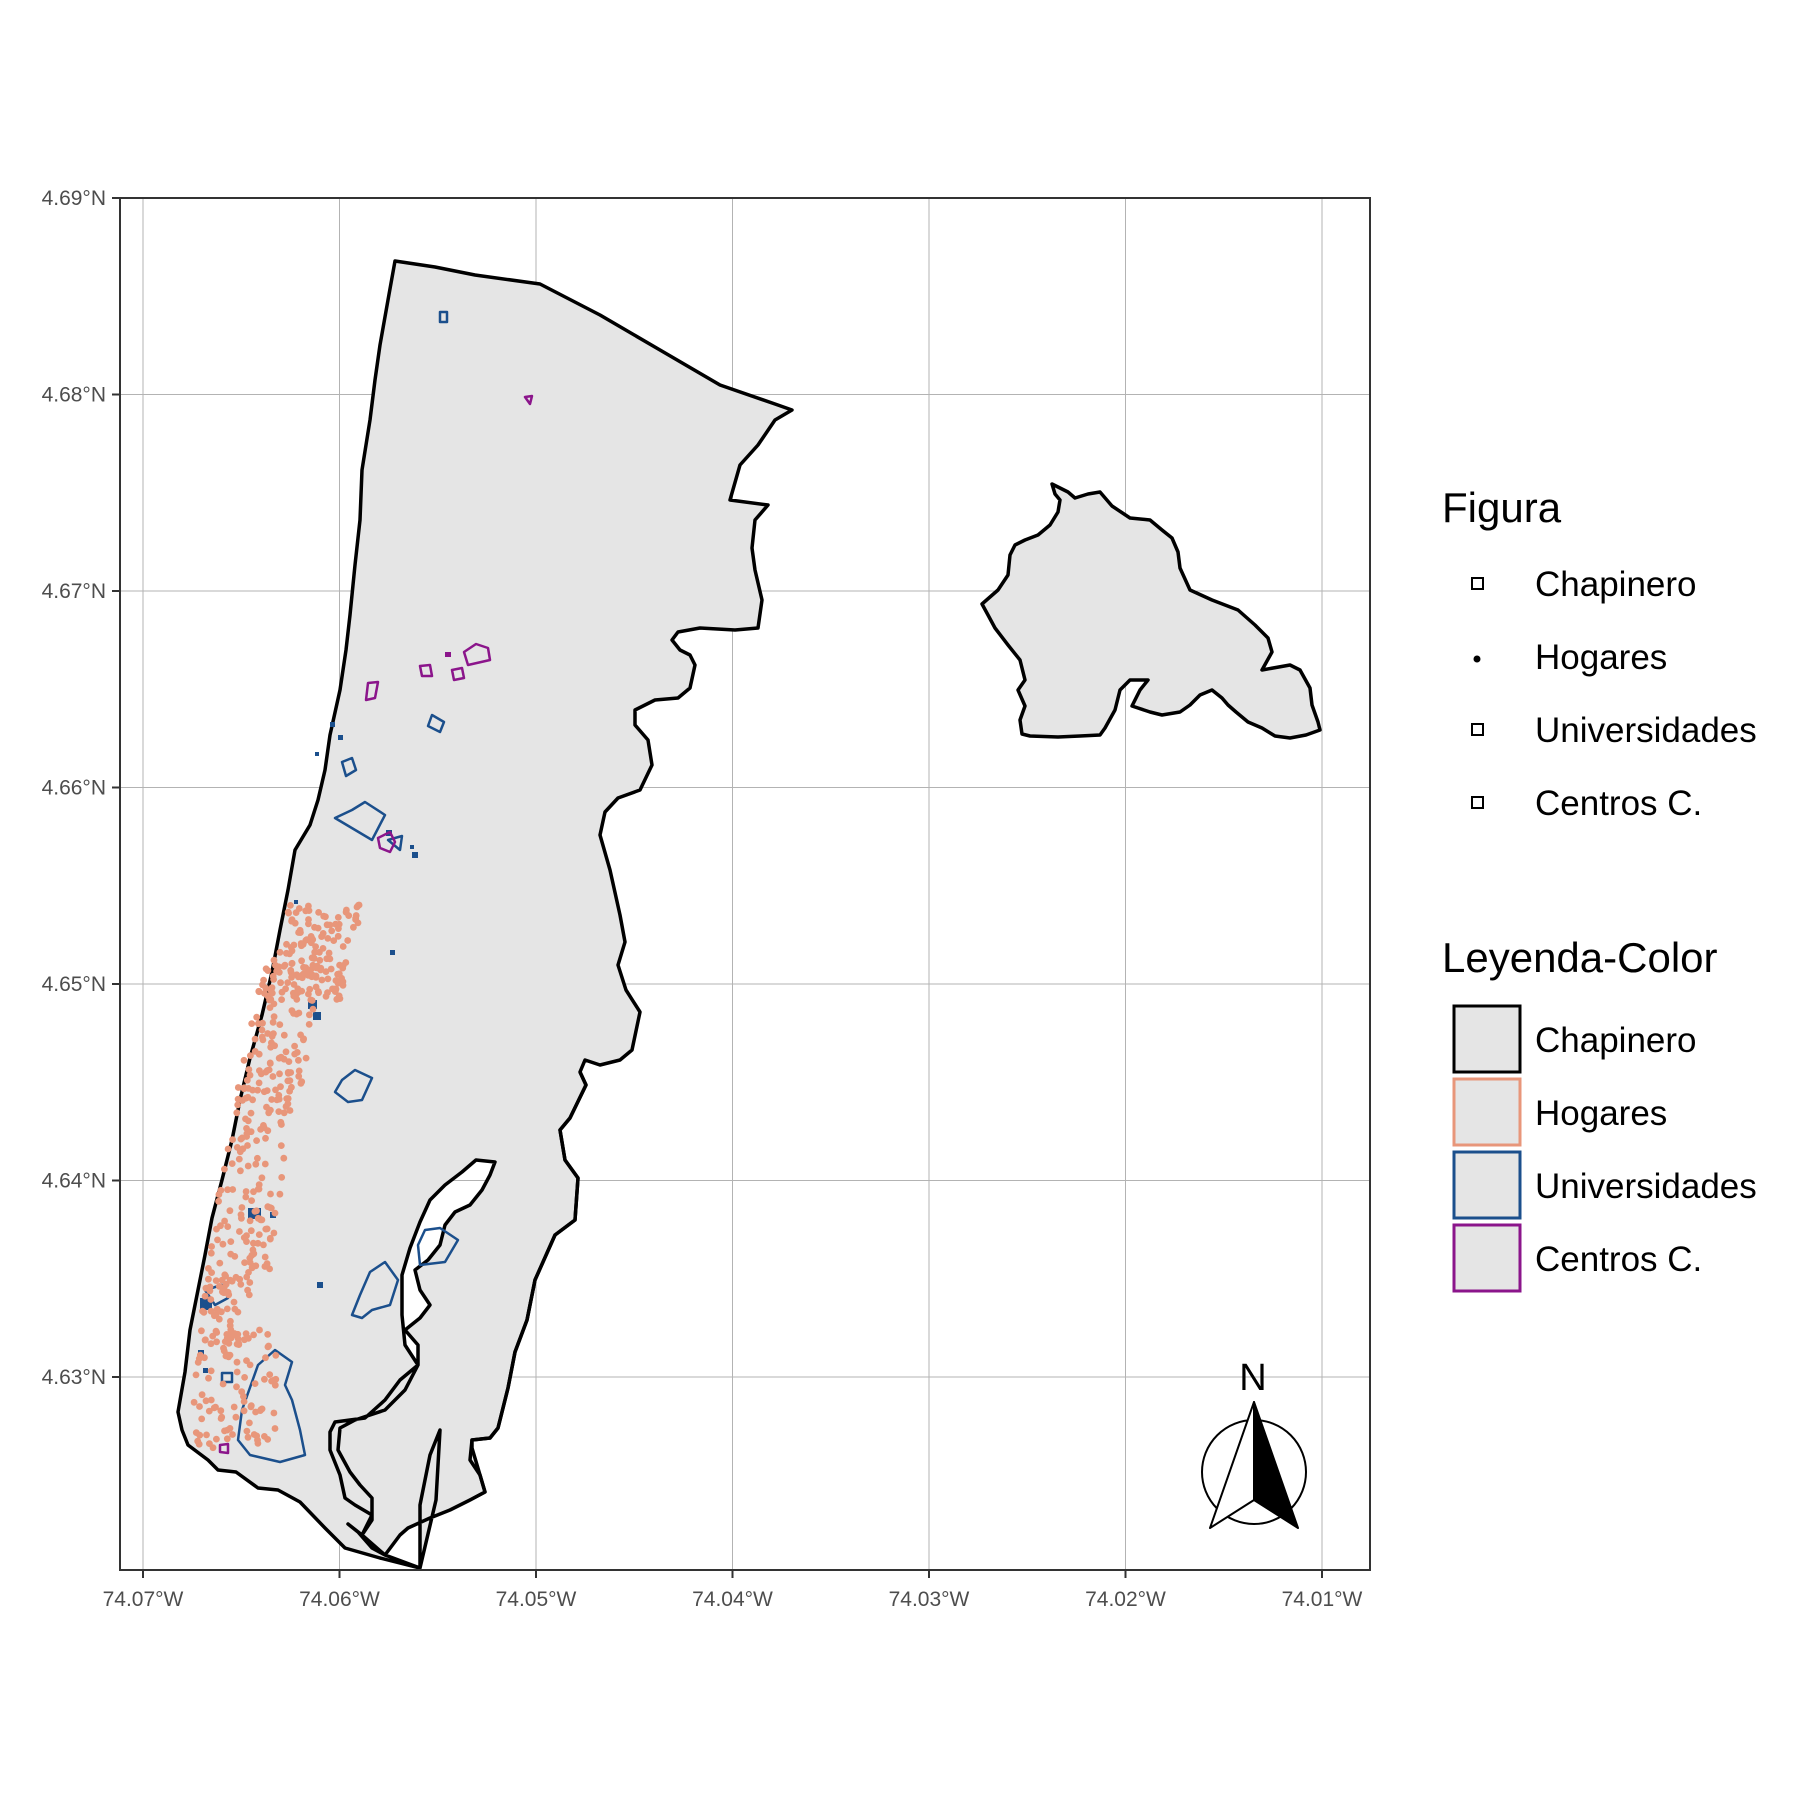  What do you see at coordinates (74, 395) in the screenshot?
I see `y-axis-tick-label: 4.68°N` at bounding box center [74, 395].